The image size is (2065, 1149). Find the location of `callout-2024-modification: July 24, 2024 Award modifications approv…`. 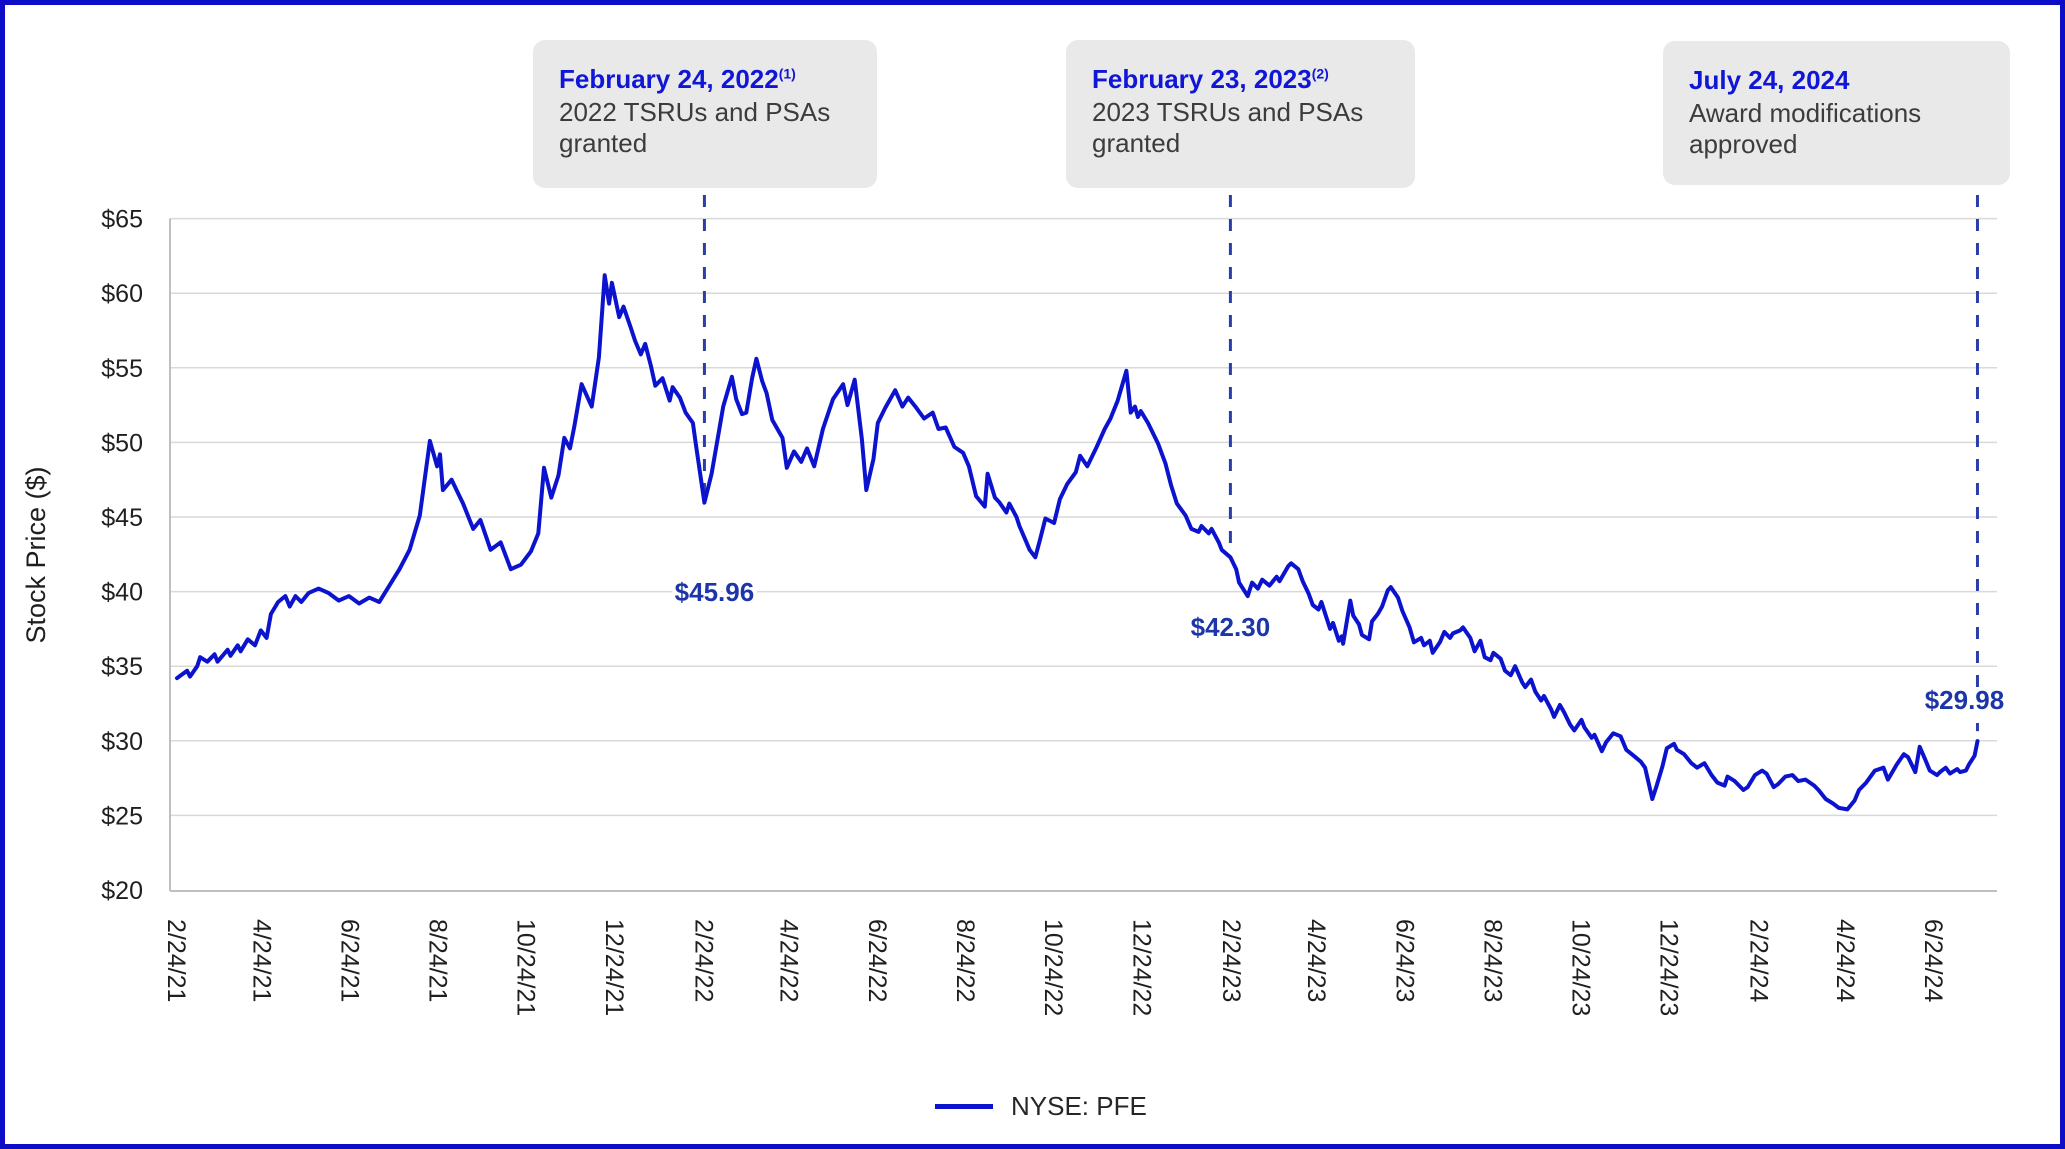

callout-2024-modification: July 24, 2024 Award modifications approv… is located at coordinates (1836, 113).